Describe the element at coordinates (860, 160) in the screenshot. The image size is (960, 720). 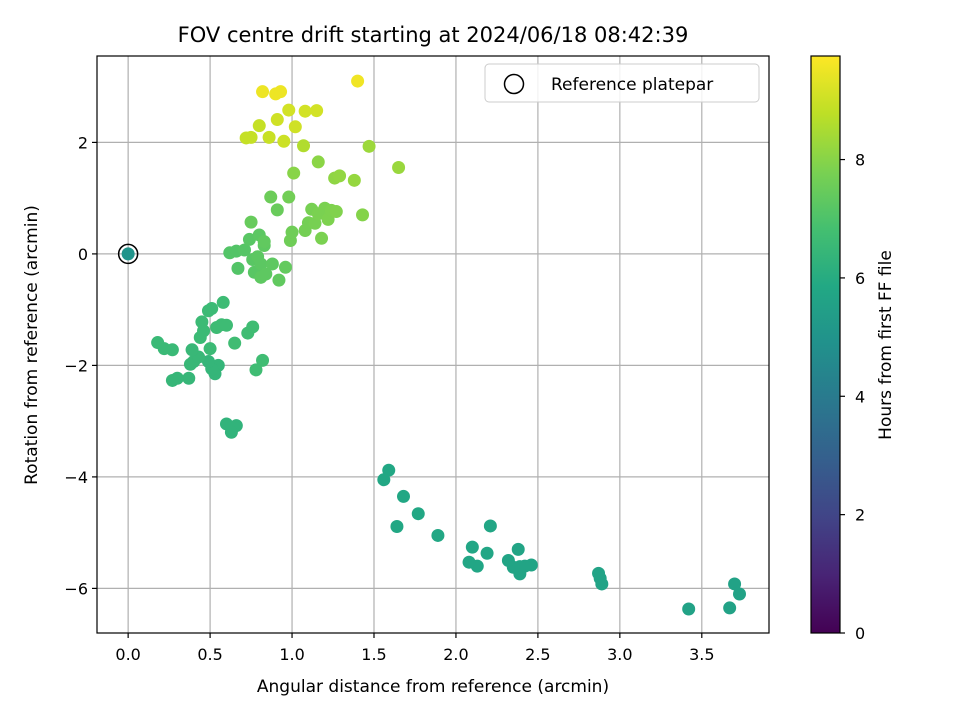
I see `colorbar-tick-label: 8` at that location.